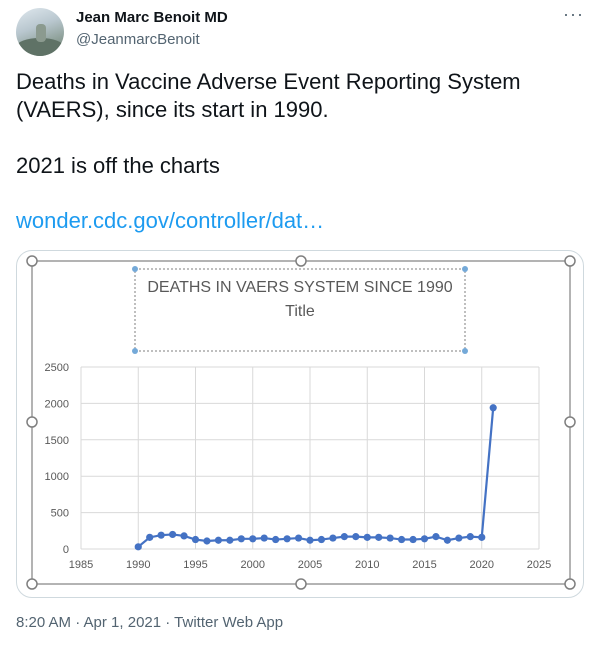 Image resolution: width=597 pixels, height=647 pixels. What do you see at coordinates (66, 550) in the screenshot?
I see `y-tick-label: 0` at bounding box center [66, 550].